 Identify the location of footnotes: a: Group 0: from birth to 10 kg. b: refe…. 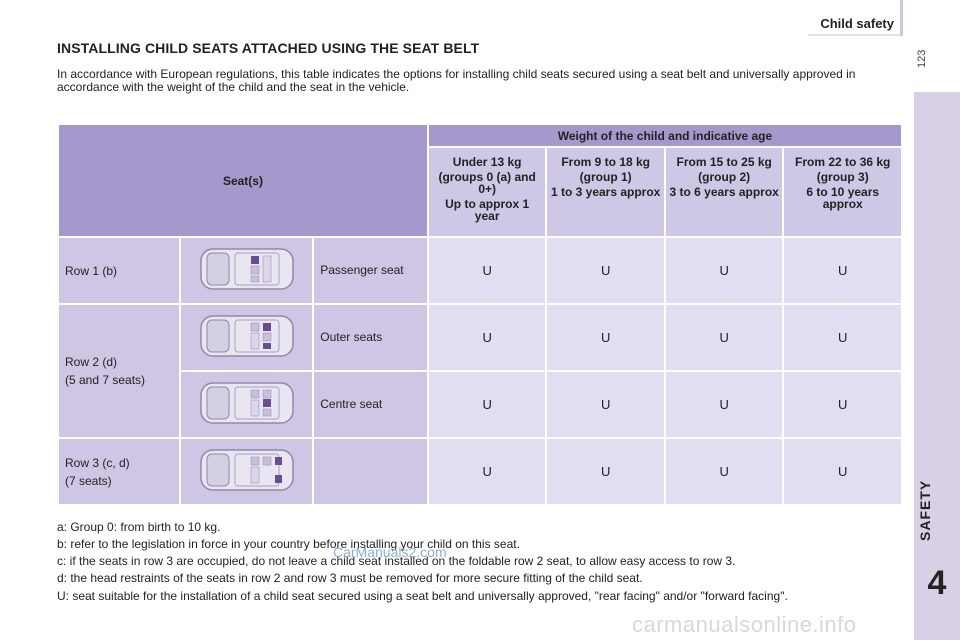
(480, 561).